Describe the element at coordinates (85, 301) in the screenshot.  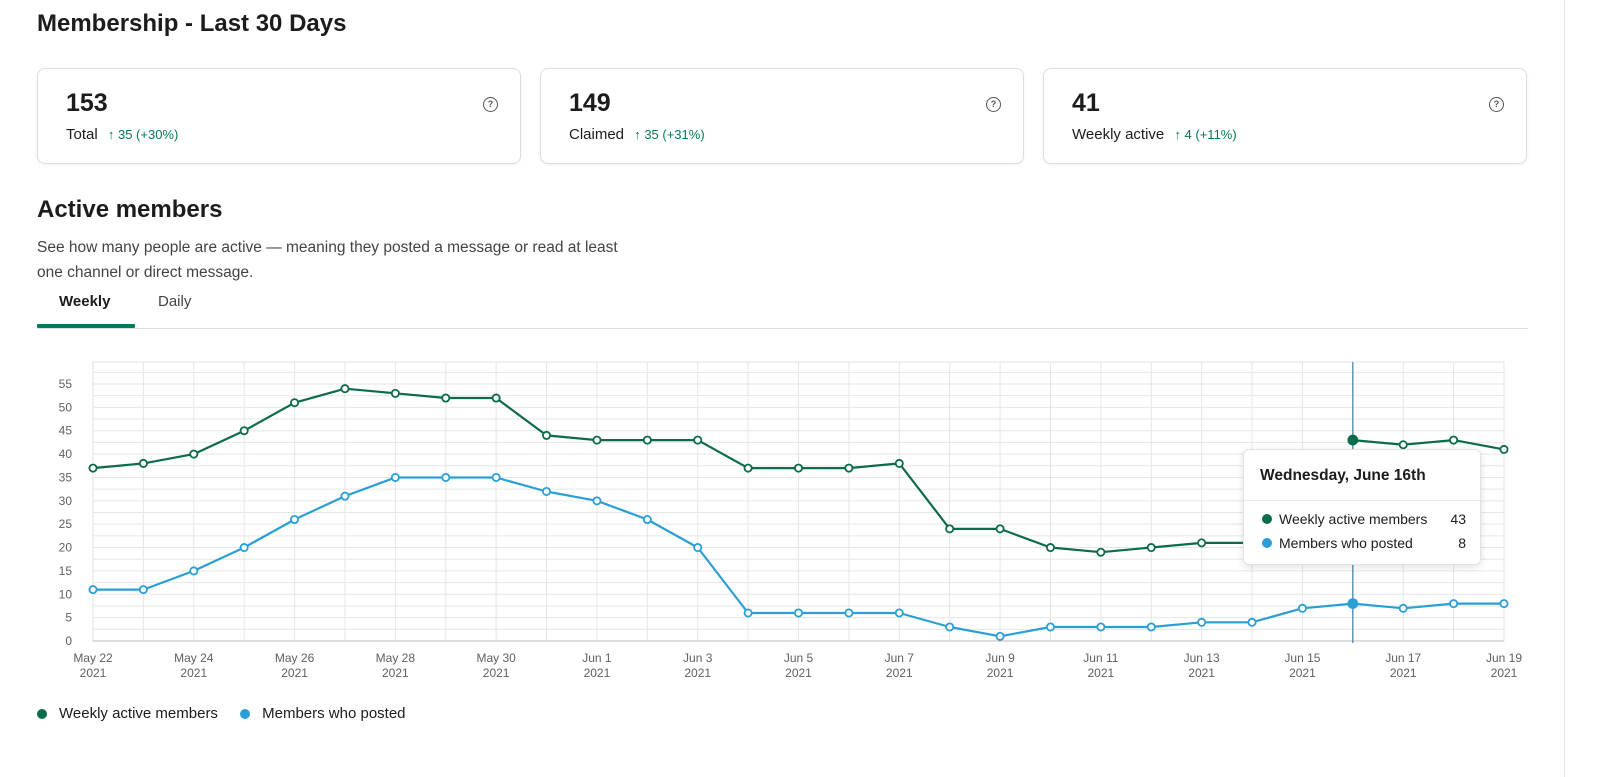
I see `tab-weekly: Weekly` at that location.